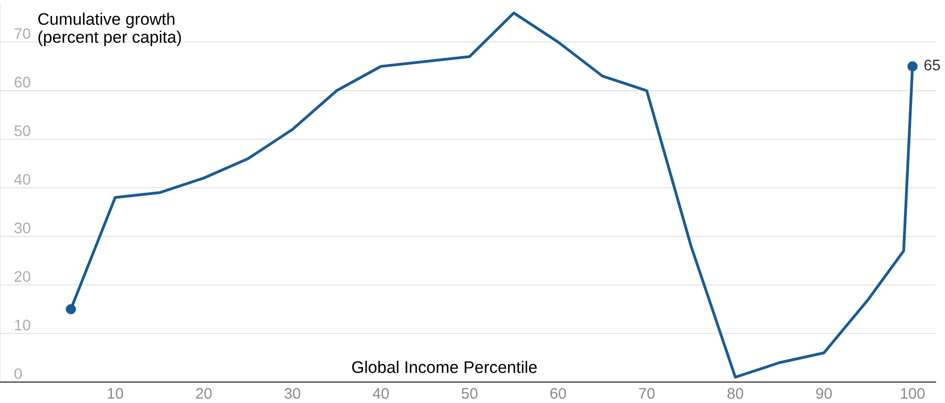 This screenshot has width=945, height=403. Describe the element at coordinates (22, 276) in the screenshot. I see `y-tick-label: 20` at that location.